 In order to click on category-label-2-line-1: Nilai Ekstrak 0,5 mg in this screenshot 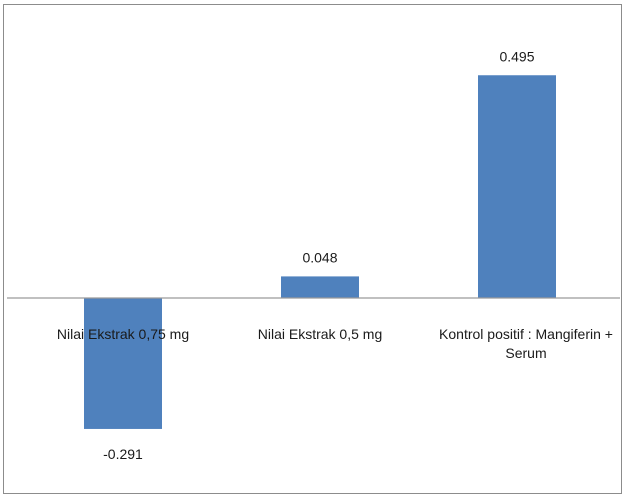, I will do `click(320, 334)`.